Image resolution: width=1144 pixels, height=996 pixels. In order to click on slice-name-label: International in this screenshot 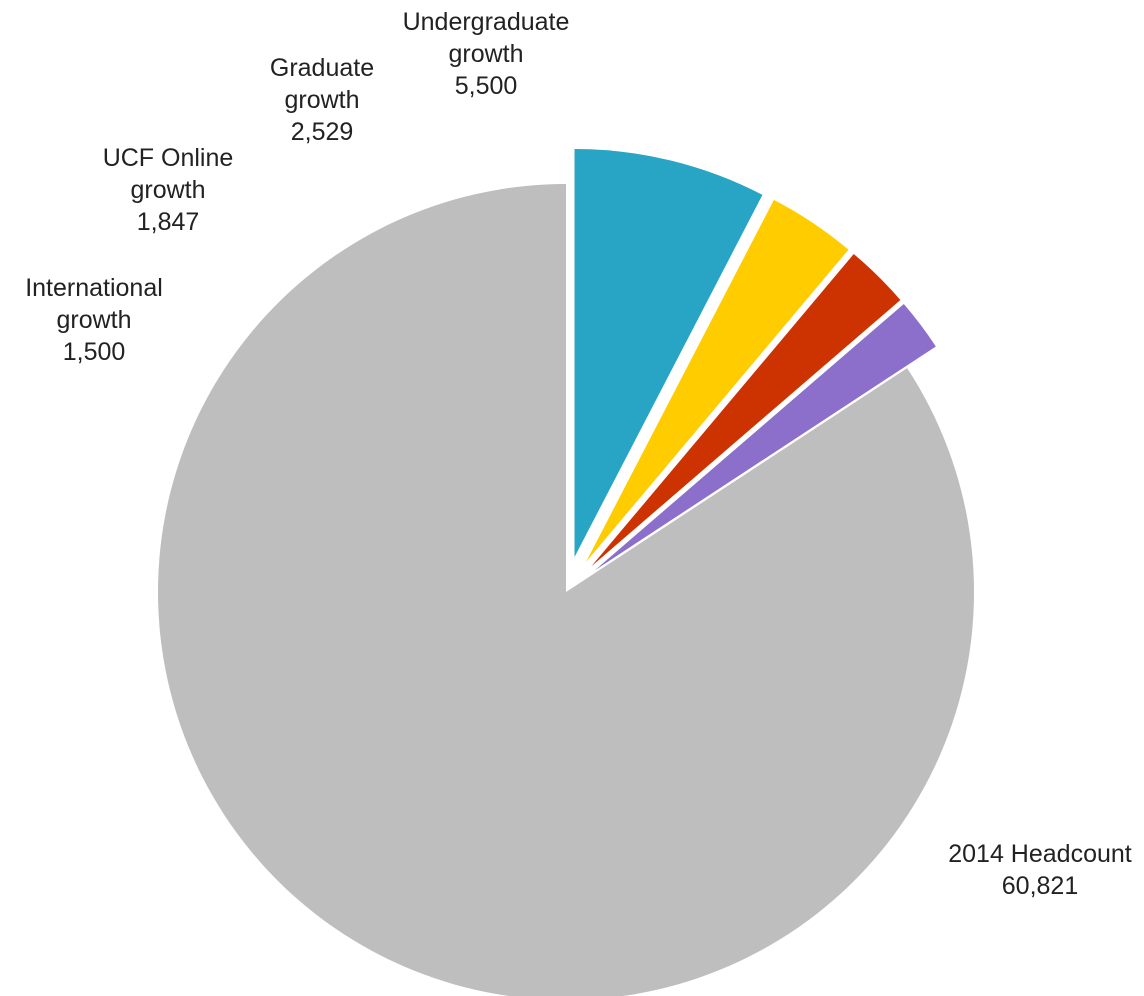, I will do `click(94, 288)`.